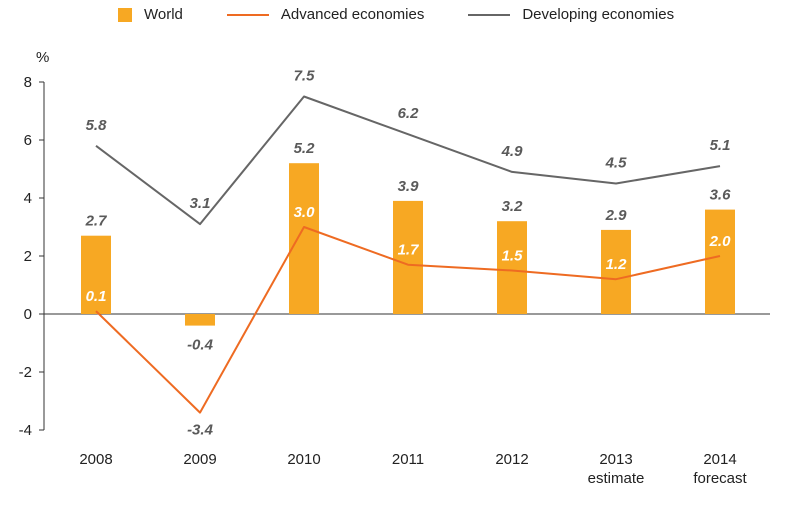 This screenshot has height=505, width=800. Describe the element at coordinates (25, 372) in the screenshot. I see `y-tick-label: -2` at that location.